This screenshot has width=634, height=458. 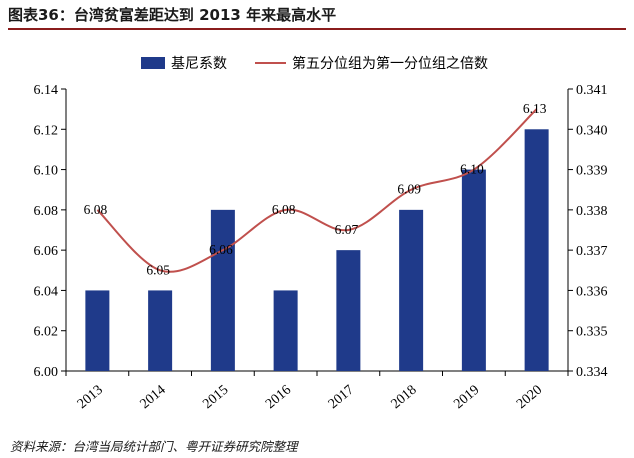 I want to click on left-tick-label: 6.08, so click(x=46, y=211).